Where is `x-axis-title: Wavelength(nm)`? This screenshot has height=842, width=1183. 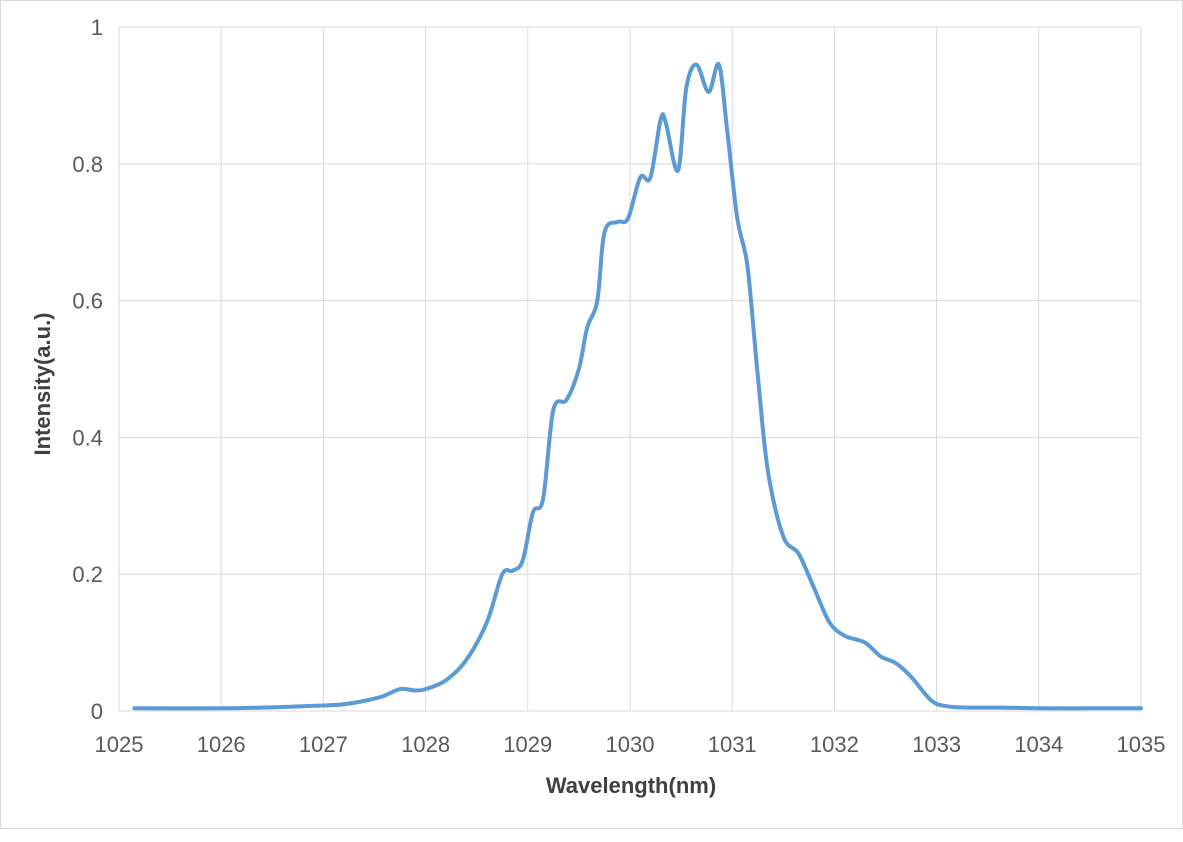 x-axis-title: Wavelength(nm) is located at coordinates (631, 785).